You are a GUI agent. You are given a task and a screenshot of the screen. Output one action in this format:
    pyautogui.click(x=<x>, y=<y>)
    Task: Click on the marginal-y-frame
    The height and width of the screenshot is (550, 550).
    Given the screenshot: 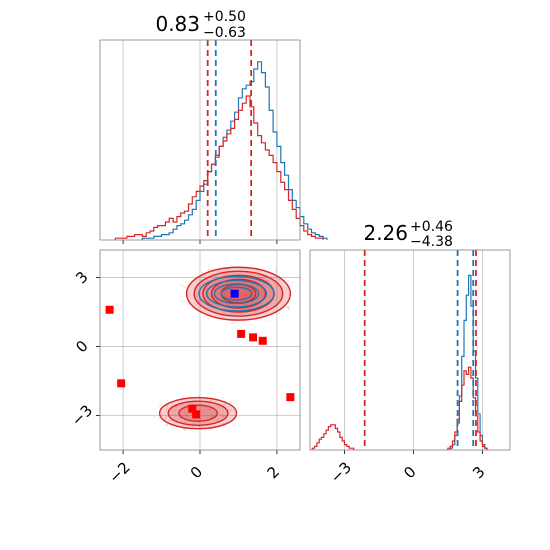 What is the action you would take?
    pyautogui.click(x=410, y=350)
    